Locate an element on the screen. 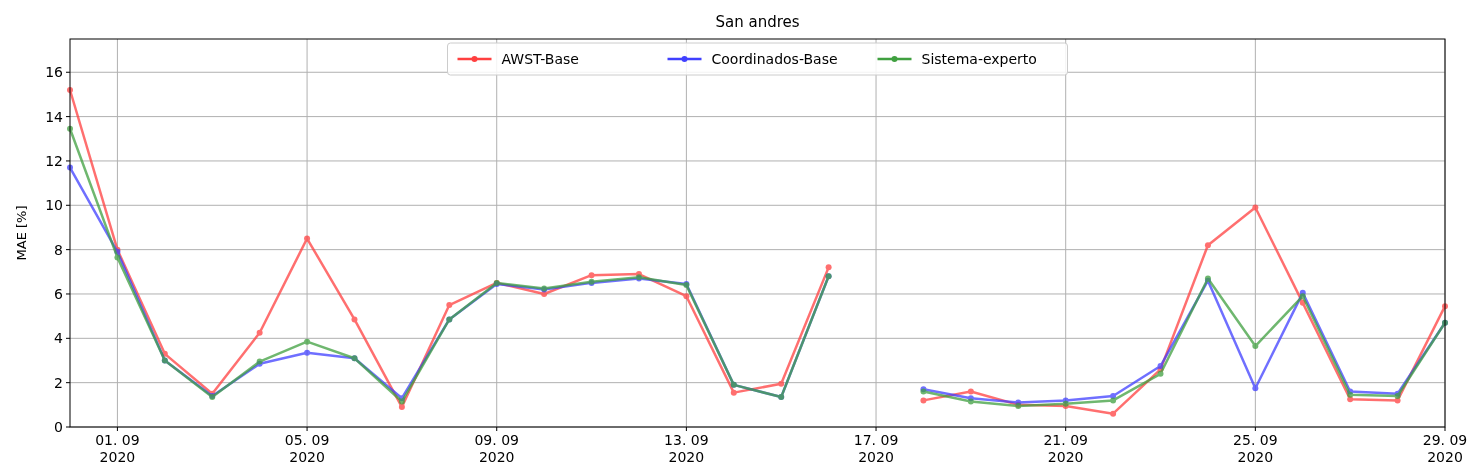  x-tick-label: 17. 09 2020 is located at coordinates (876, 448).